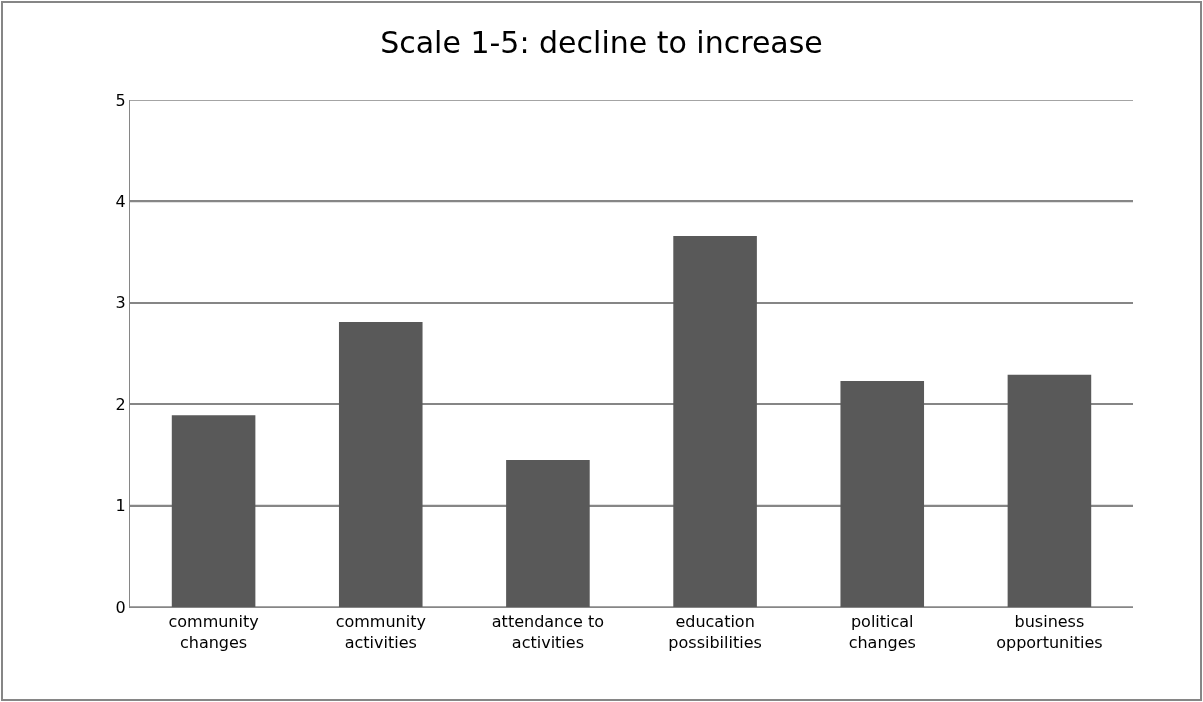 This screenshot has width=1203, height=702. I want to click on x-tick-label: community changes, so click(213, 632).